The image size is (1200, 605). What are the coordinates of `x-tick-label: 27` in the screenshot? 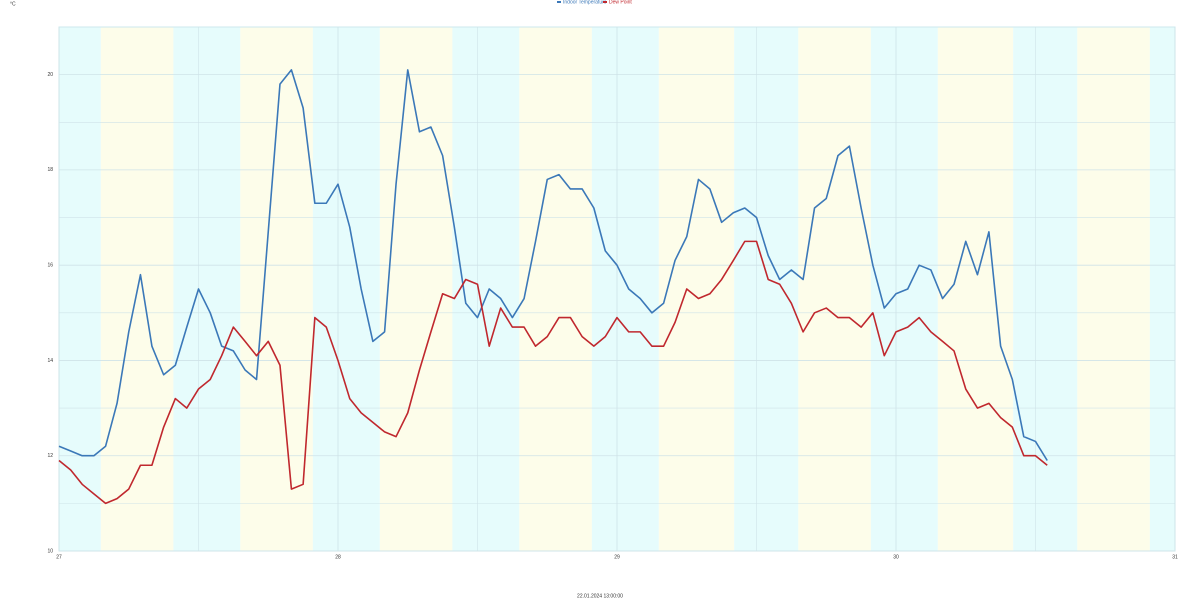 It's located at (59, 557).